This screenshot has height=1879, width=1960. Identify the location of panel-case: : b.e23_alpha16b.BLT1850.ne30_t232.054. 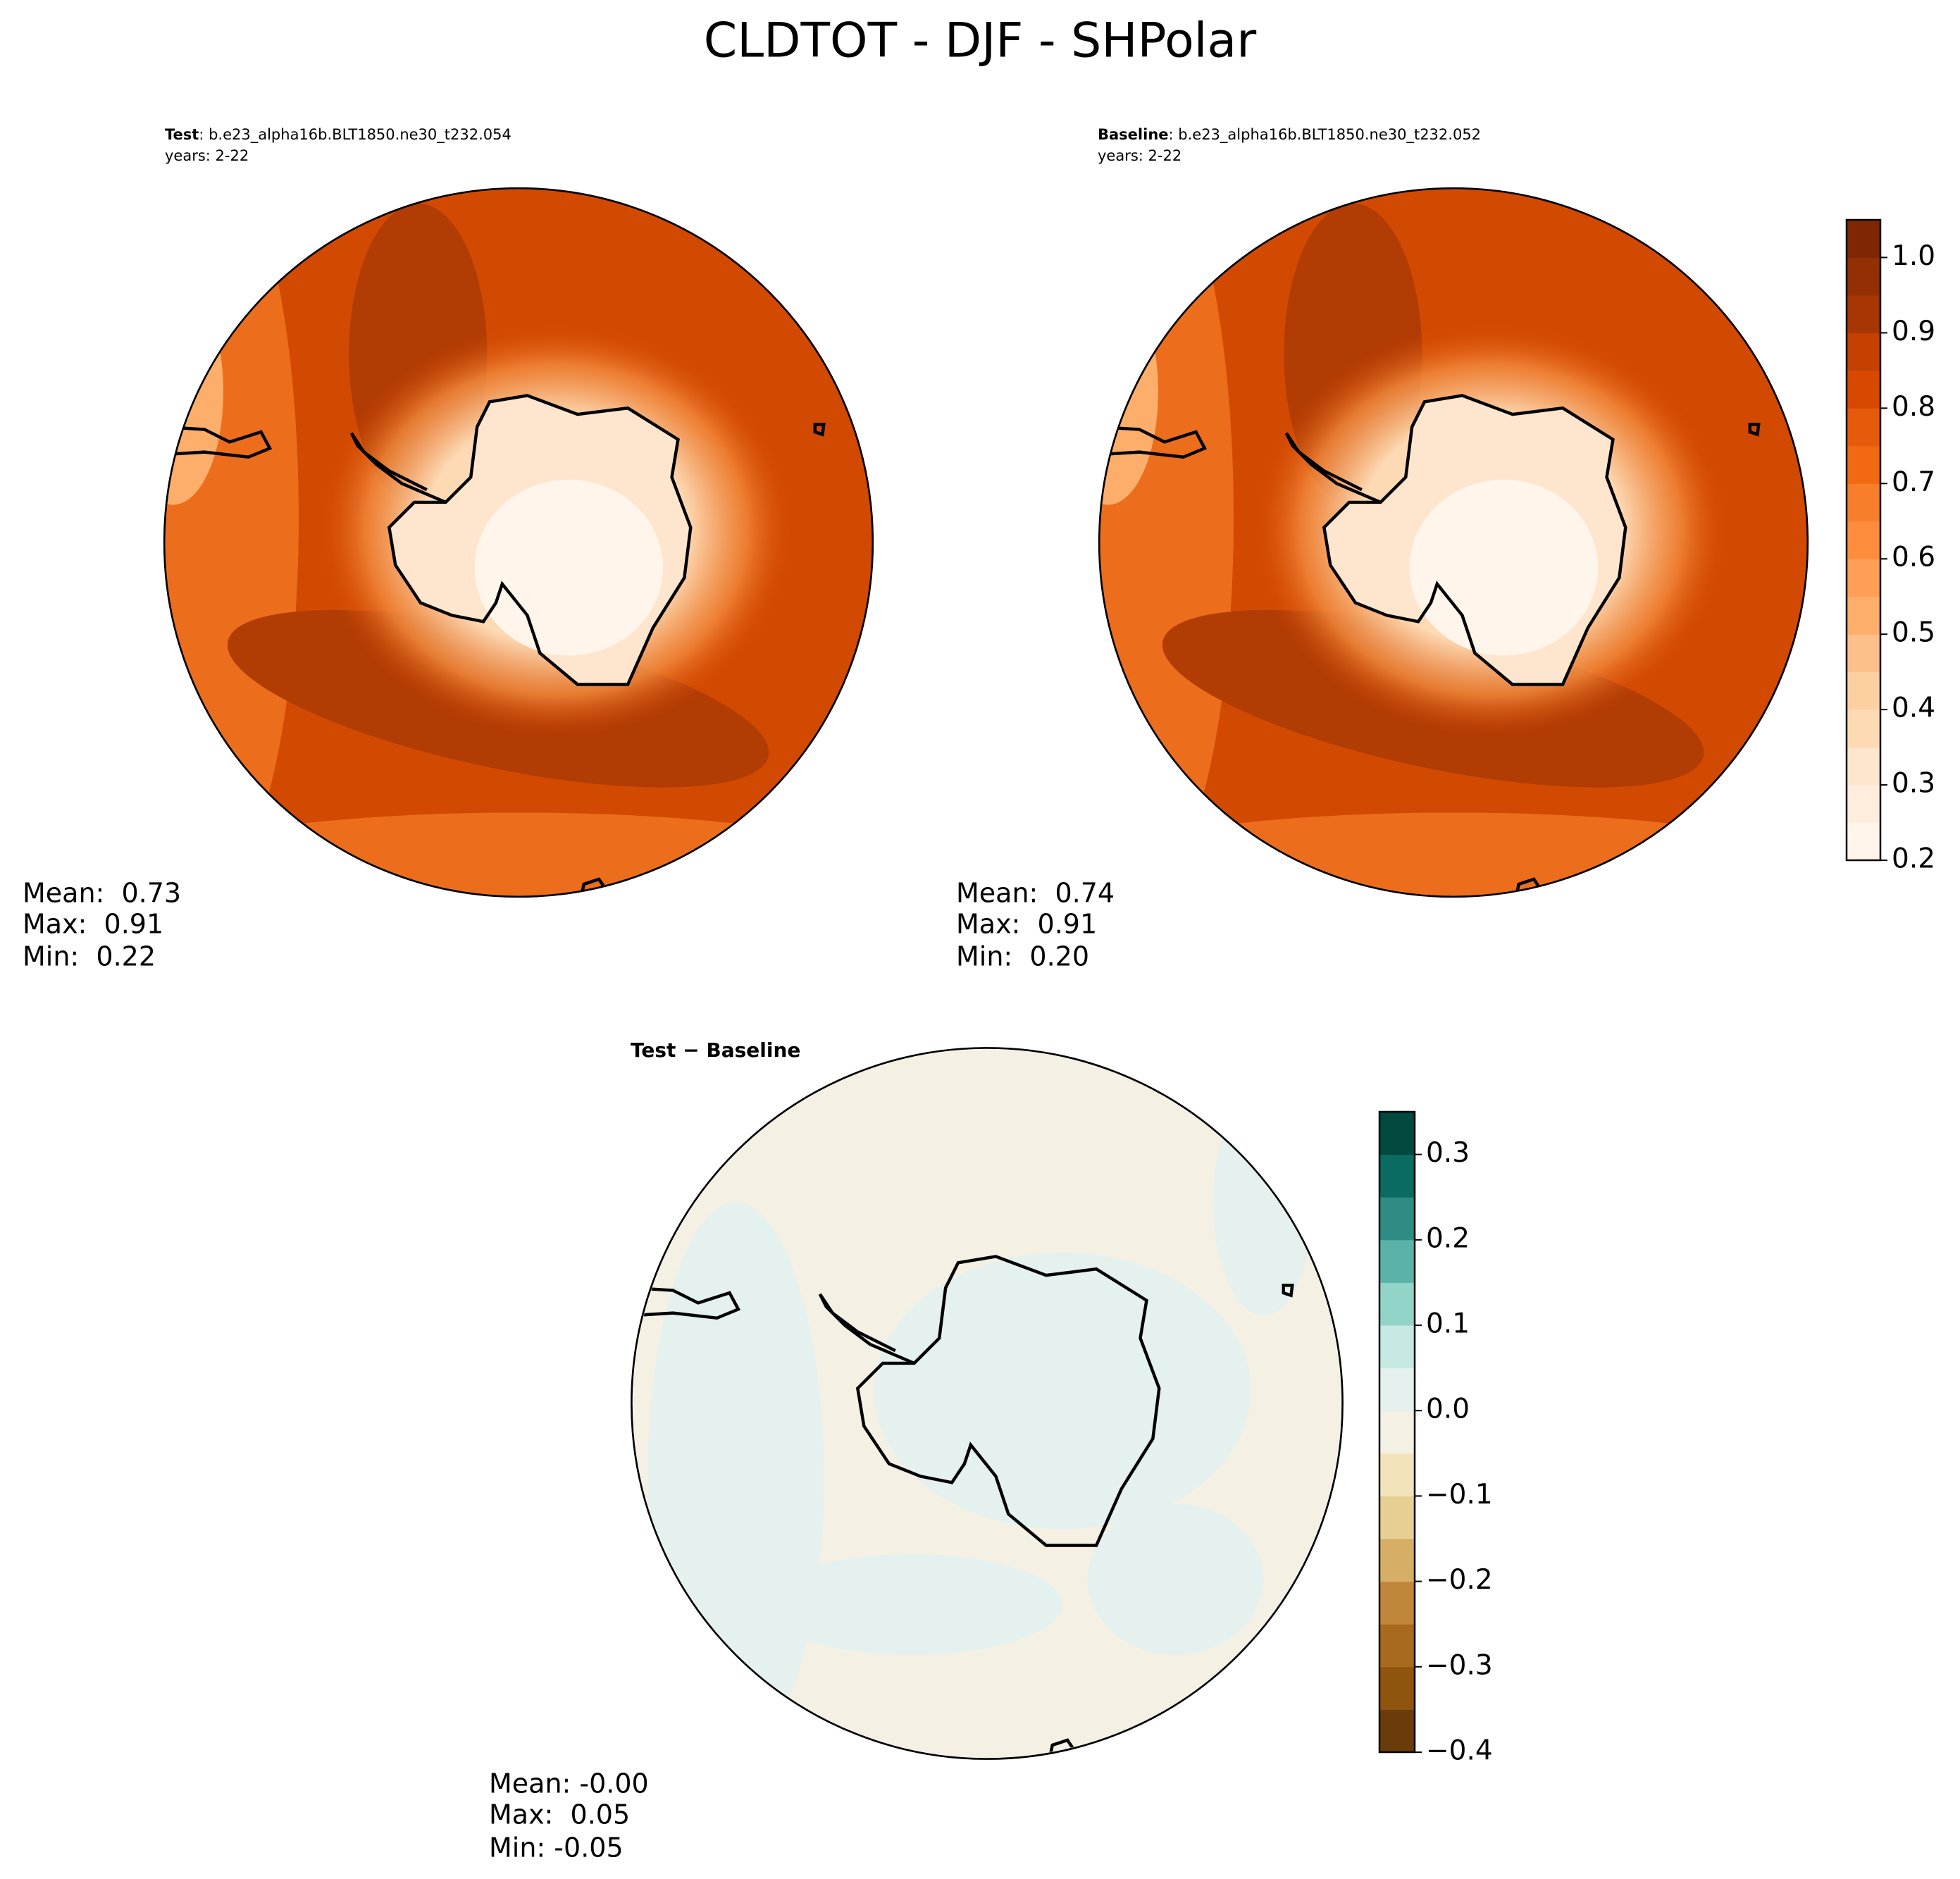
(355, 135).